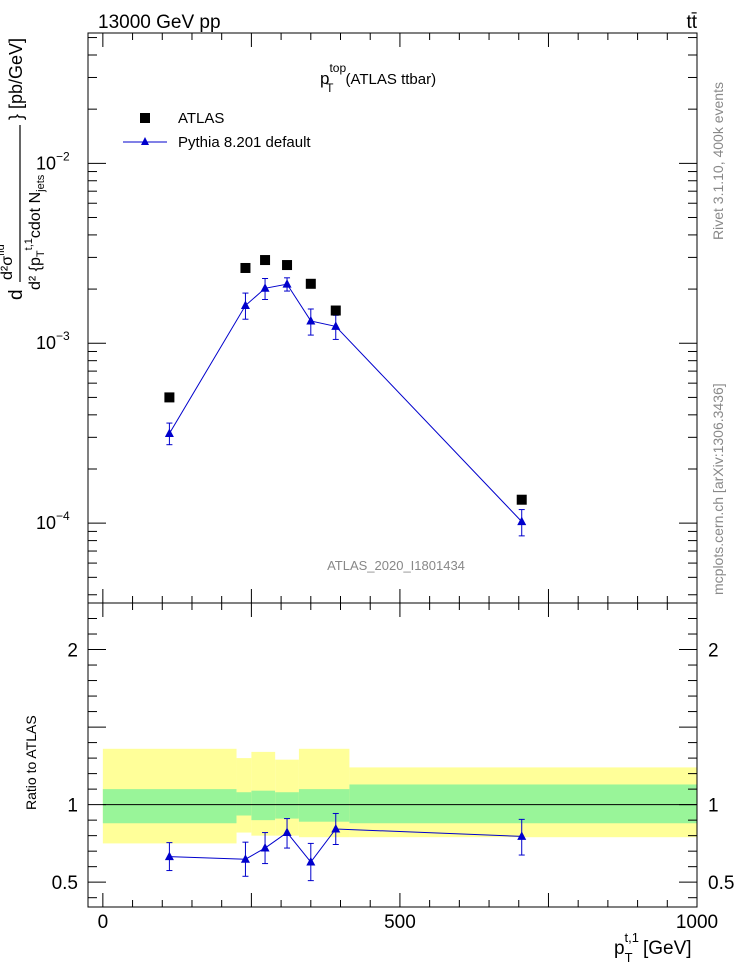 The width and height of the screenshot is (746, 972). Describe the element at coordinates (201, 118) in the screenshot. I see `legend-atlas-label: ATLAS` at that location.